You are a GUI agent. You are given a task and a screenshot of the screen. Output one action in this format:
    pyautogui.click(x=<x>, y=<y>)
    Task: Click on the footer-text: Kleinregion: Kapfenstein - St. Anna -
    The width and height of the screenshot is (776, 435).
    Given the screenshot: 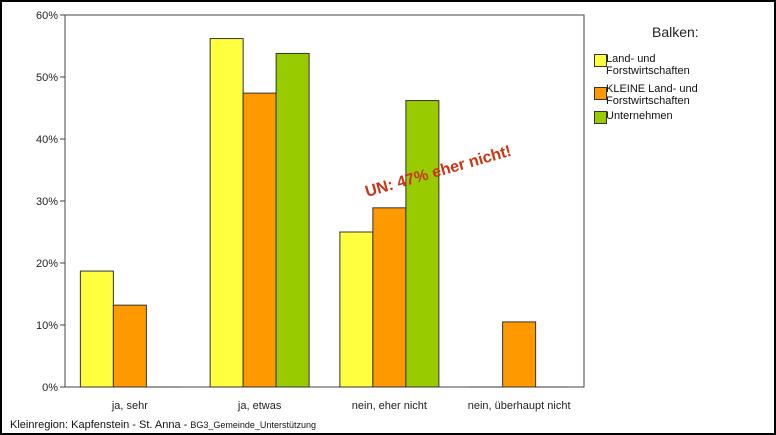 What is the action you would take?
    pyautogui.click(x=100, y=425)
    